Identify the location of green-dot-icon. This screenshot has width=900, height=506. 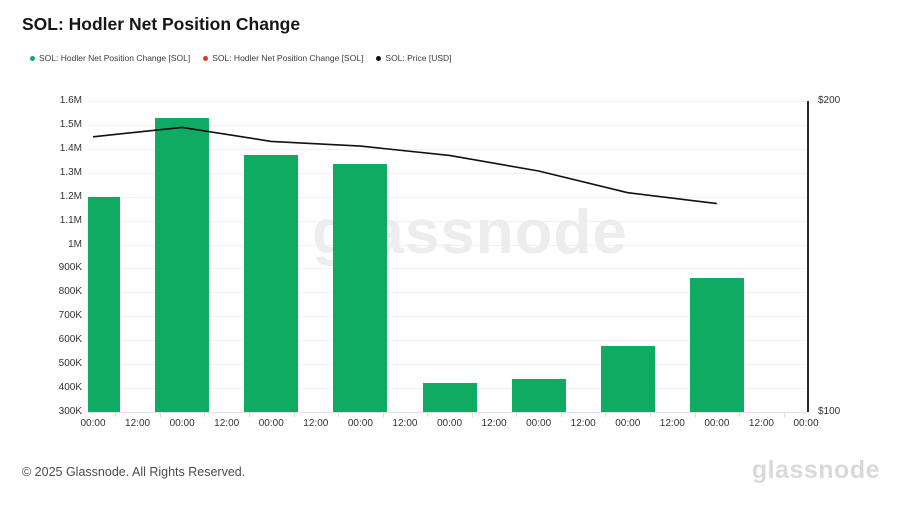
(32, 58).